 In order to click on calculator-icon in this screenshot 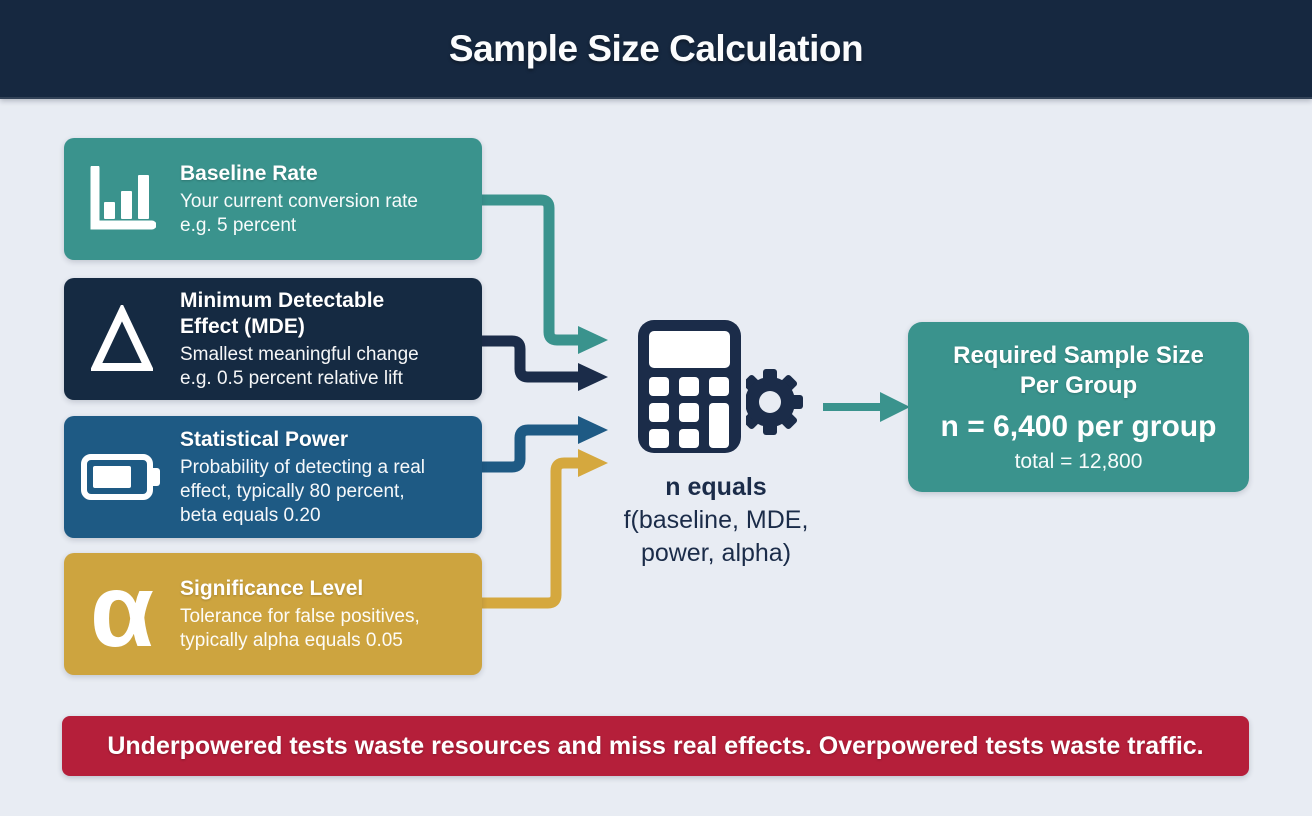, I will do `click(689, 386)`.